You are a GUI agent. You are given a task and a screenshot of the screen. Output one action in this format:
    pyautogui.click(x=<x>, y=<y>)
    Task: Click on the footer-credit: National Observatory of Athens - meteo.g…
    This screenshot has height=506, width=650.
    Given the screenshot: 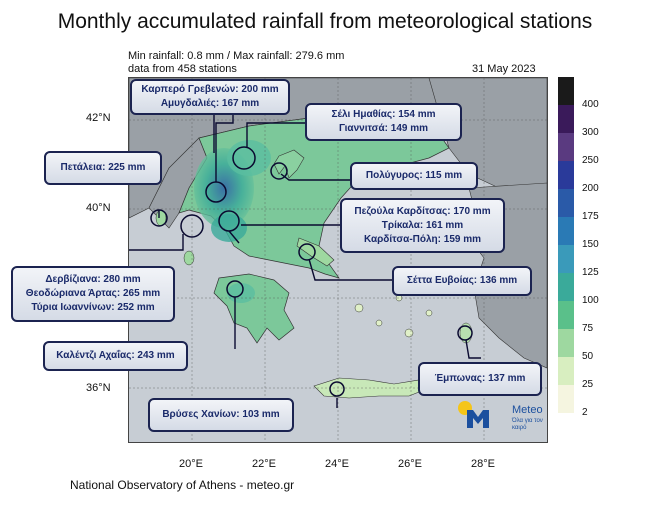 What is the action you would take?
    pyautogui.click(x=182, y=485)
    